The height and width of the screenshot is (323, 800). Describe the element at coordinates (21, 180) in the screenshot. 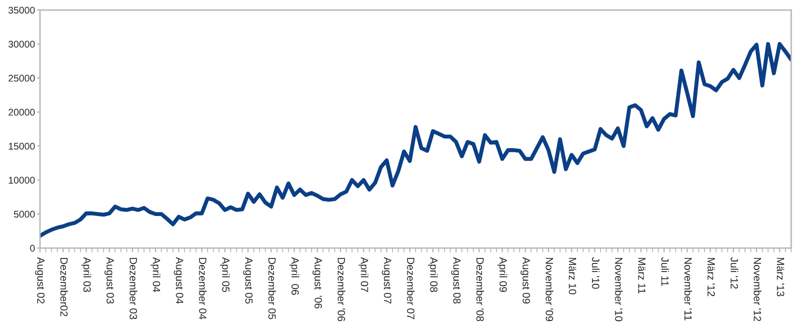

I see `y-tick-label: 10000` at that location.